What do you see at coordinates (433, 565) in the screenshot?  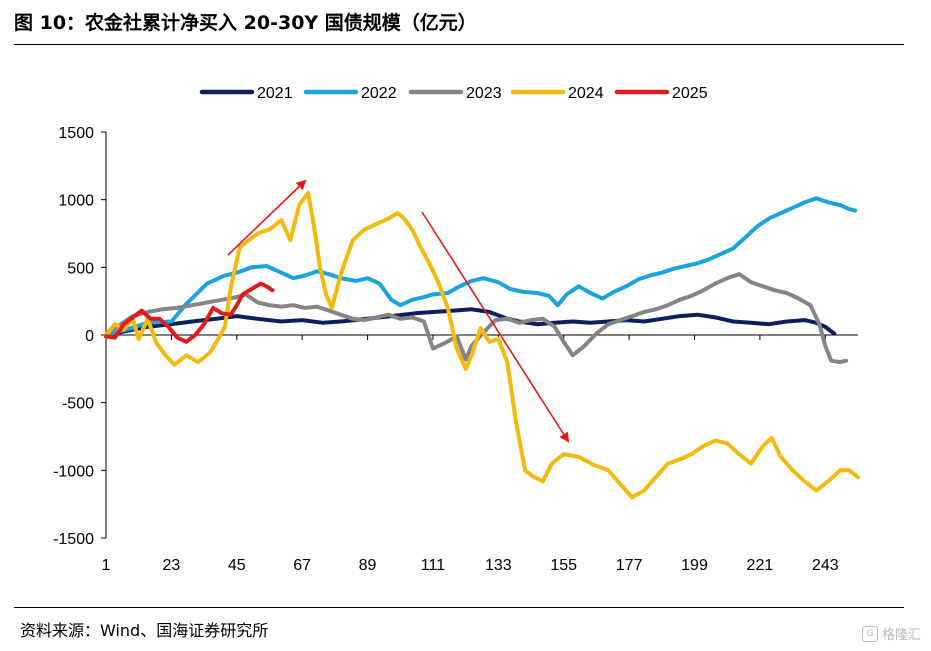 I see `x-tick-label: 111` at bounding box center [433, 565].